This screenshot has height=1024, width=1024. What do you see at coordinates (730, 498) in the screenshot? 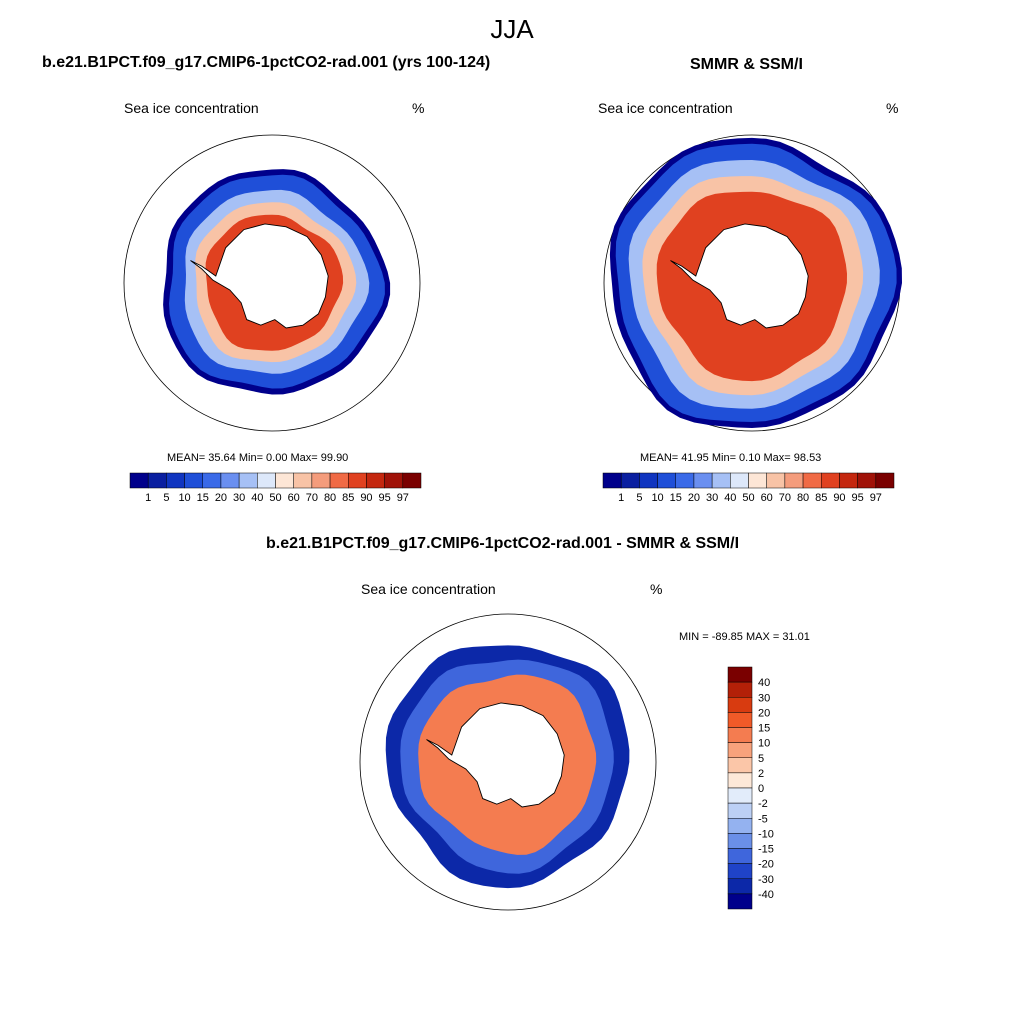
I see `colorbar-tick-label: 40` at bounding box center [730, 498].